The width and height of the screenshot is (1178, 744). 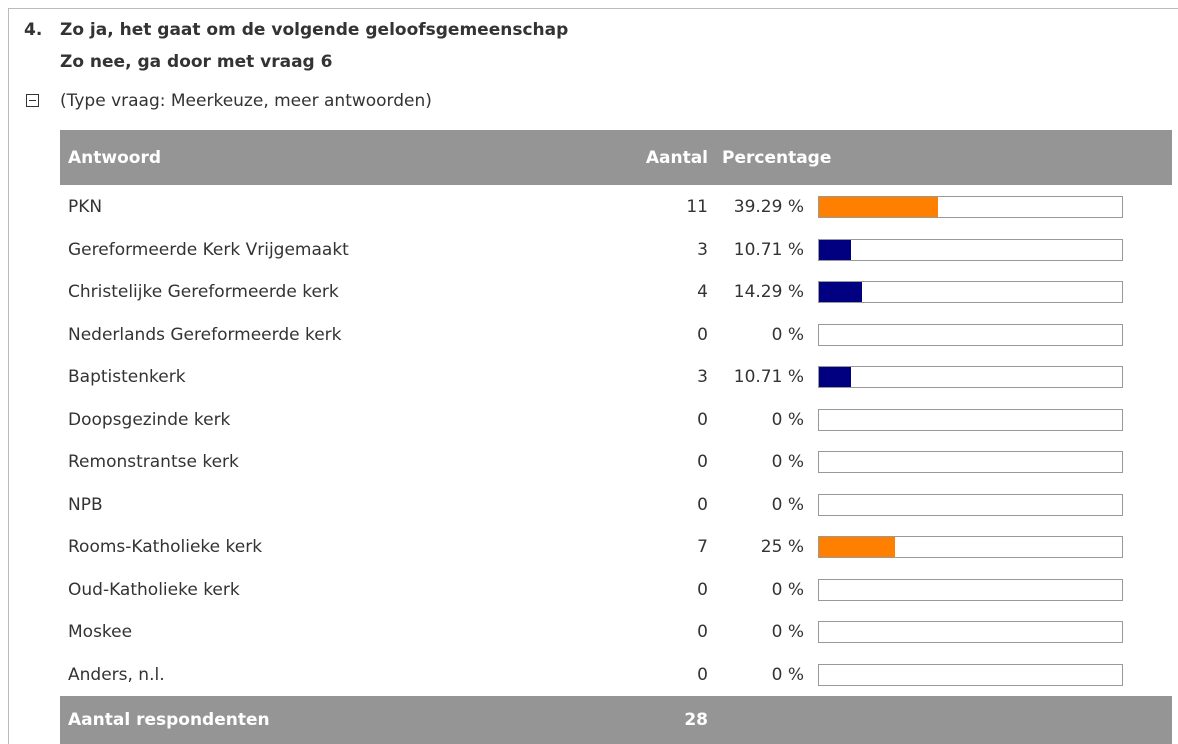 I want to click on answer-label: PKN, so click(x=85, y=207).